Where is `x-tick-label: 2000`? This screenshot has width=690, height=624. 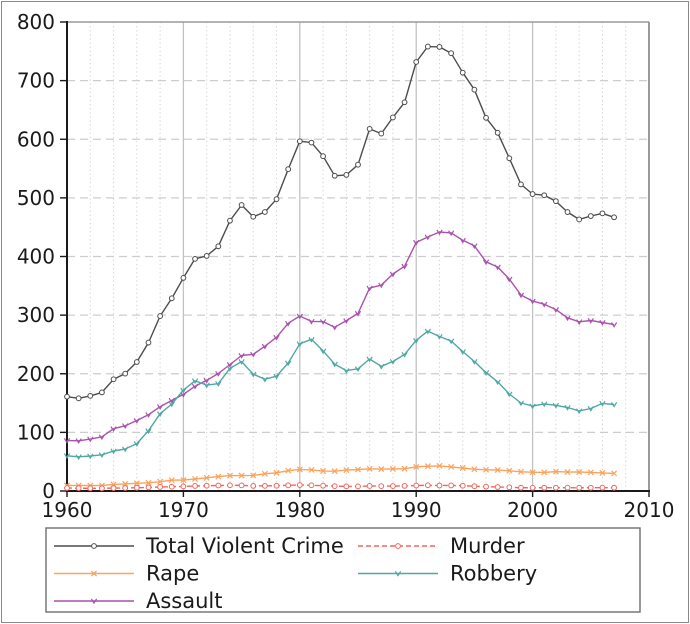 x-tick-label: 2000 is located at coordinates (532, 510).